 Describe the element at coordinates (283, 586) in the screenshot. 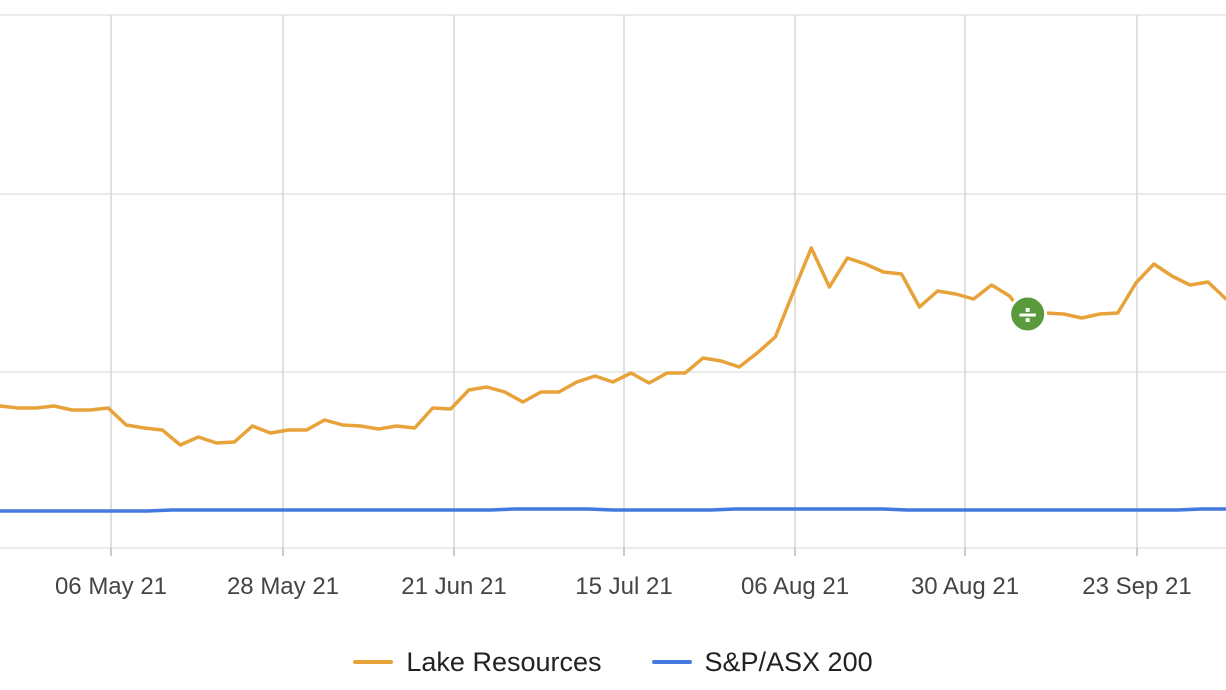

I see `x-tick-label: 28 May 21` at that location.